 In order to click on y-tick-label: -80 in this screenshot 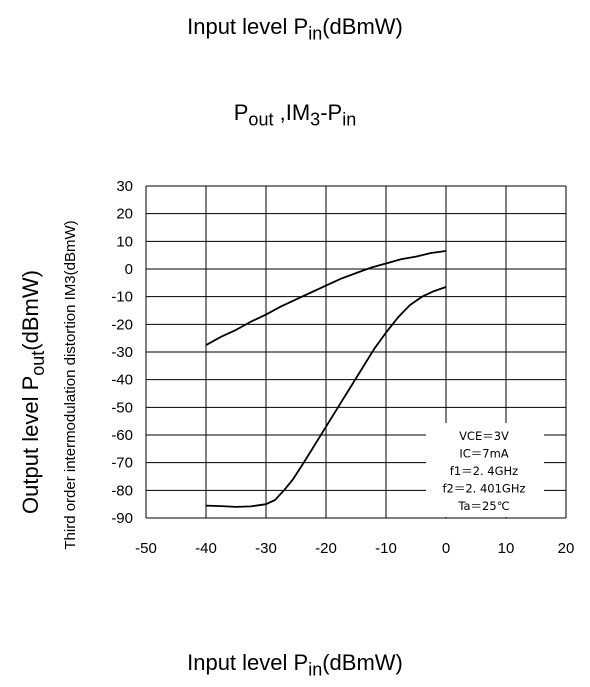, I will do `click(122, 490)`.